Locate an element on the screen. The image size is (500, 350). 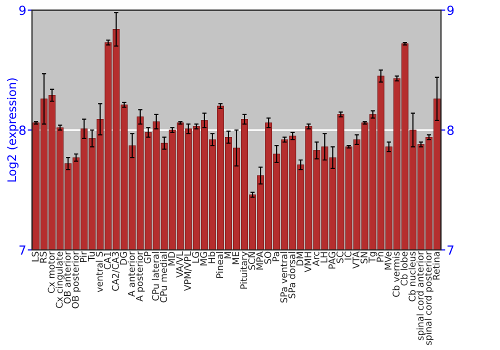
x-tick-label: ME is located at coordinates (236, 258).